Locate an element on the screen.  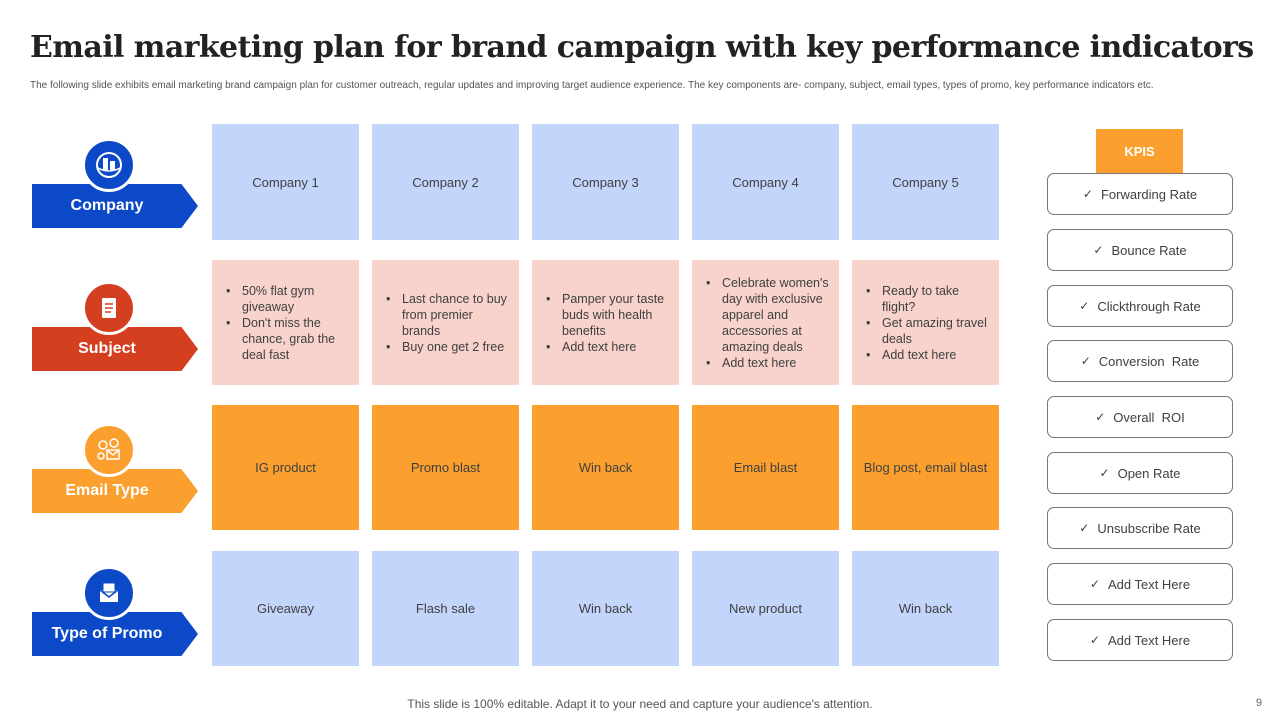
row-label-company: Company is located at coordinates (116, 183).